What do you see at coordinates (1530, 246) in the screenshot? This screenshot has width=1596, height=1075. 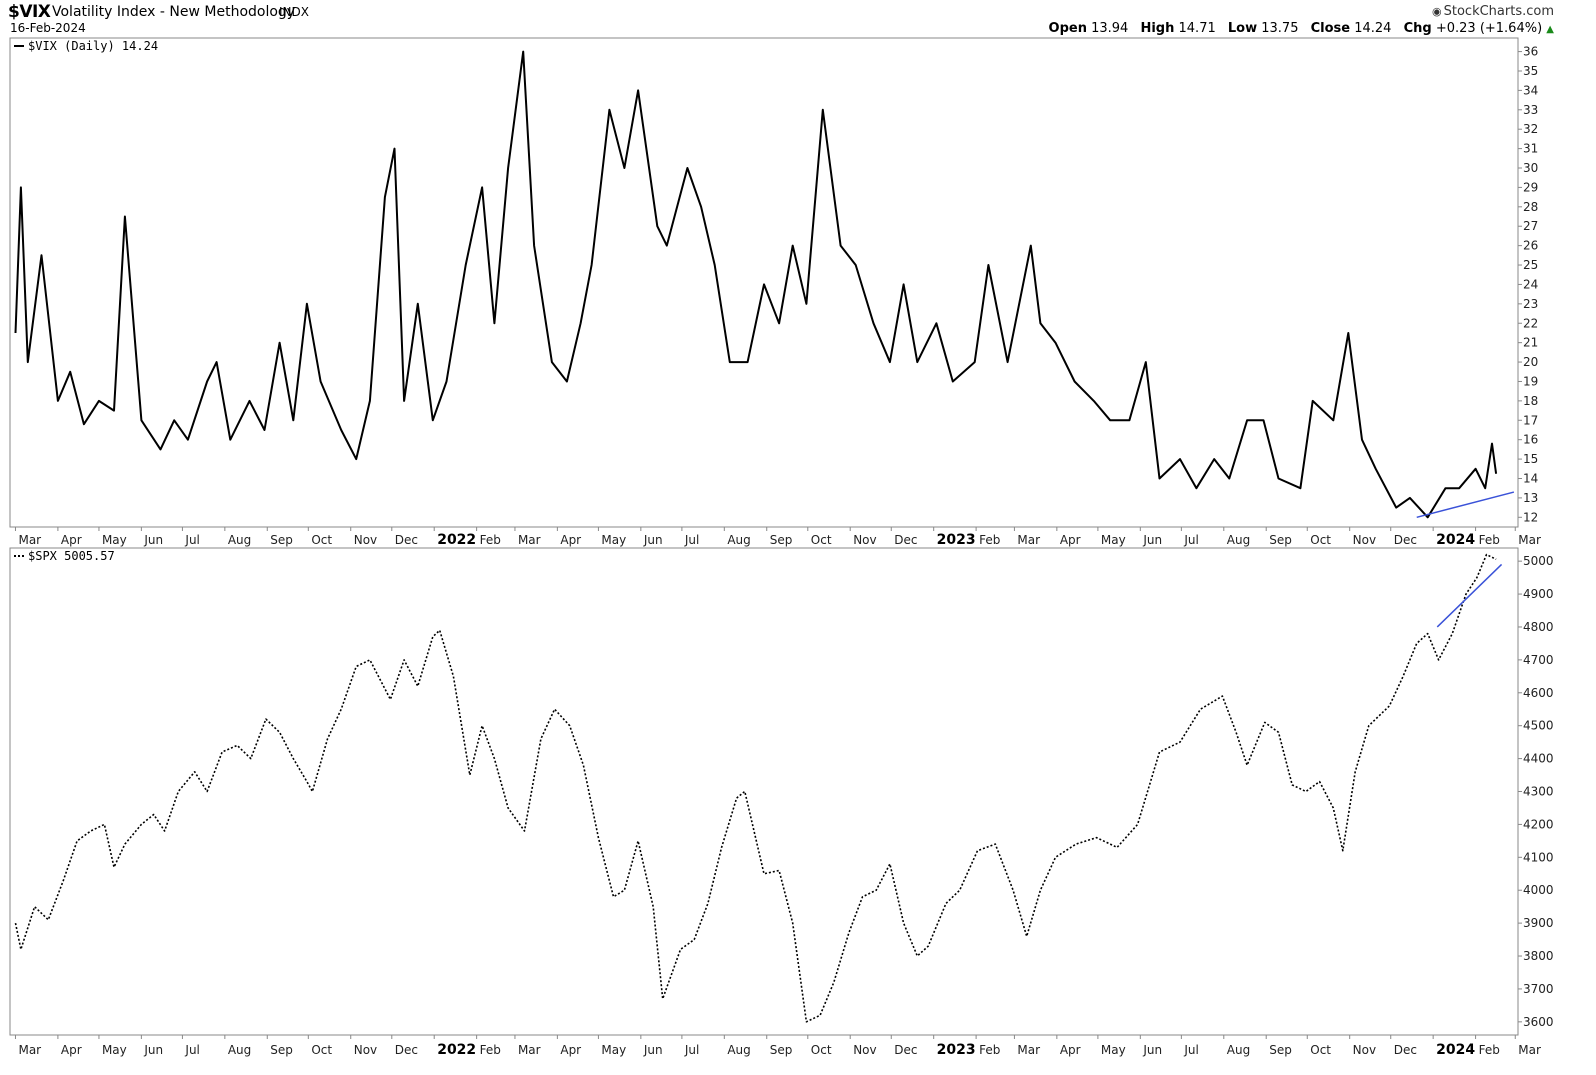 I see `y-tick-label: 26` at bounding box center [1530, 246].